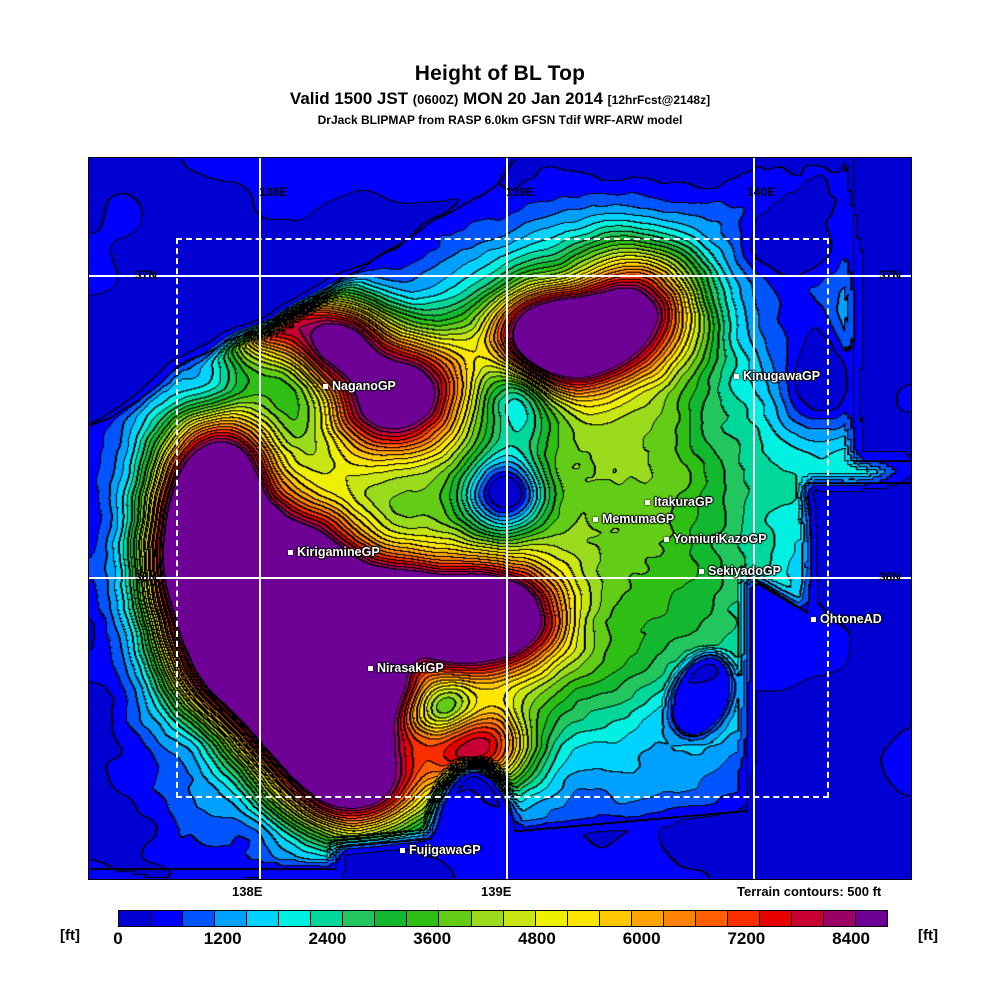 The image size is (1000, 1000). Describe the element at coordinates (641, 938) in the screenshot. I see `colorbar-tick-6000: 6000` at that location.